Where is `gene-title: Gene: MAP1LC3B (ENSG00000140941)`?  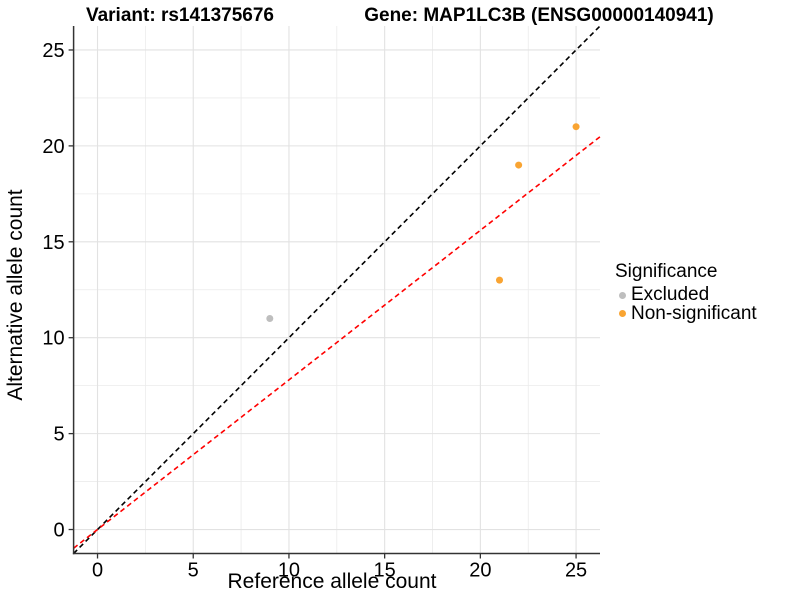 gene-title: Gene: MAP1LC3B (ENSG00000140941) is located at coordinates (539, 15).